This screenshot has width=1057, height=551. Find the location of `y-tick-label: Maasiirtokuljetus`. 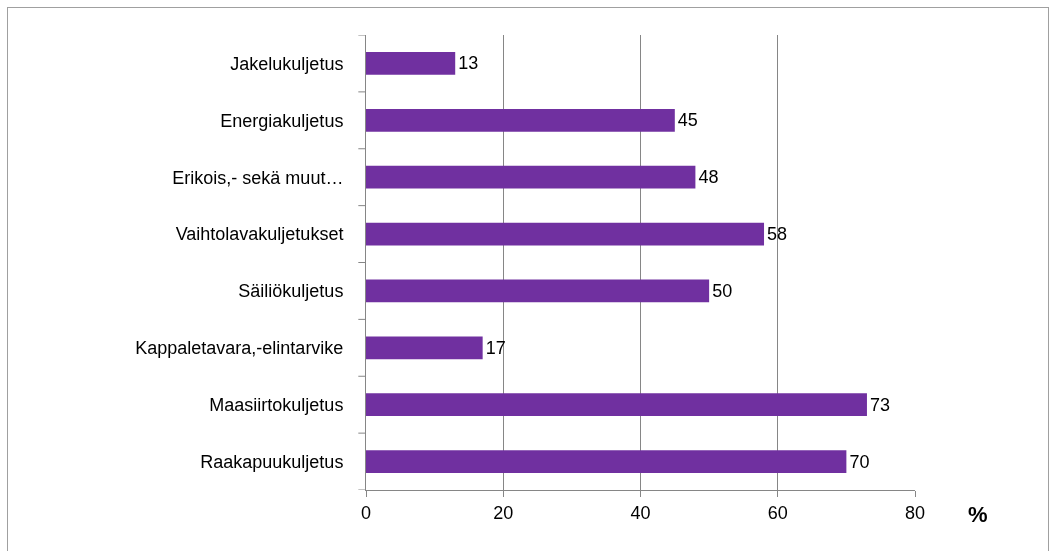

y-tick-label: Maasiirtokuljetus is located at coordinates (276, 404).